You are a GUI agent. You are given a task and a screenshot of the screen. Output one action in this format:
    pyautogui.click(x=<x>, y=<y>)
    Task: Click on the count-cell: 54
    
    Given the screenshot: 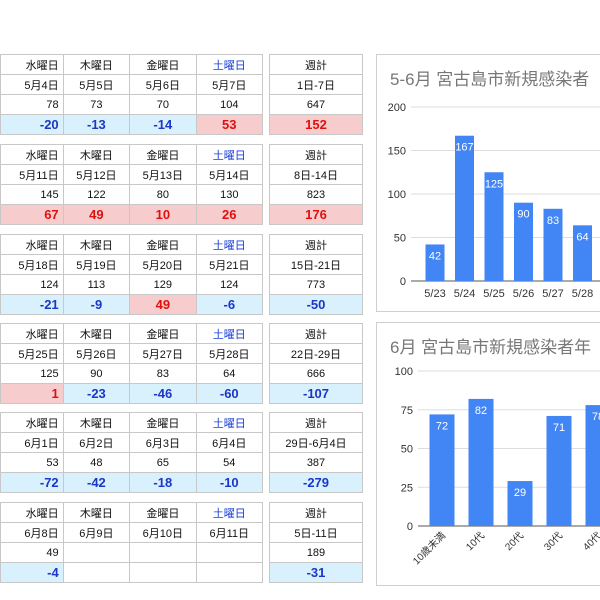 What is the action you would take?
    pyautogui.click(x=229, y=462)
    